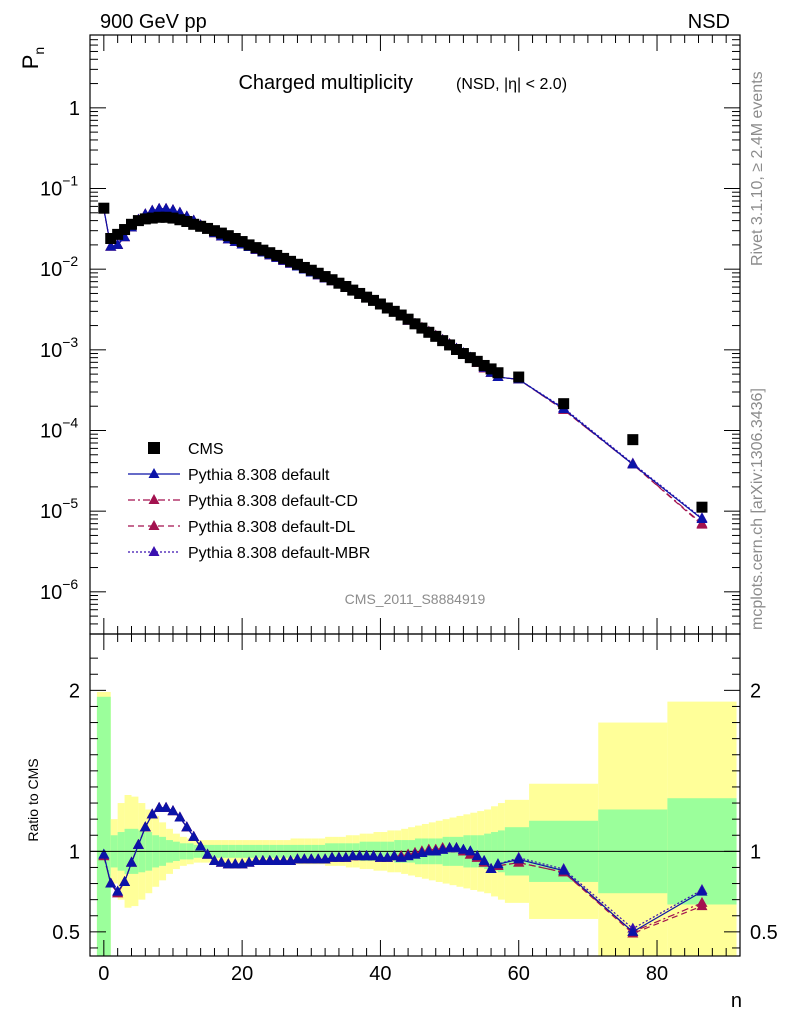 This screenshot has width=786, height=1024. I want to click on side-label-top: Rivet 3.1.10, ≥ 2.4M events, so click(757, 168).